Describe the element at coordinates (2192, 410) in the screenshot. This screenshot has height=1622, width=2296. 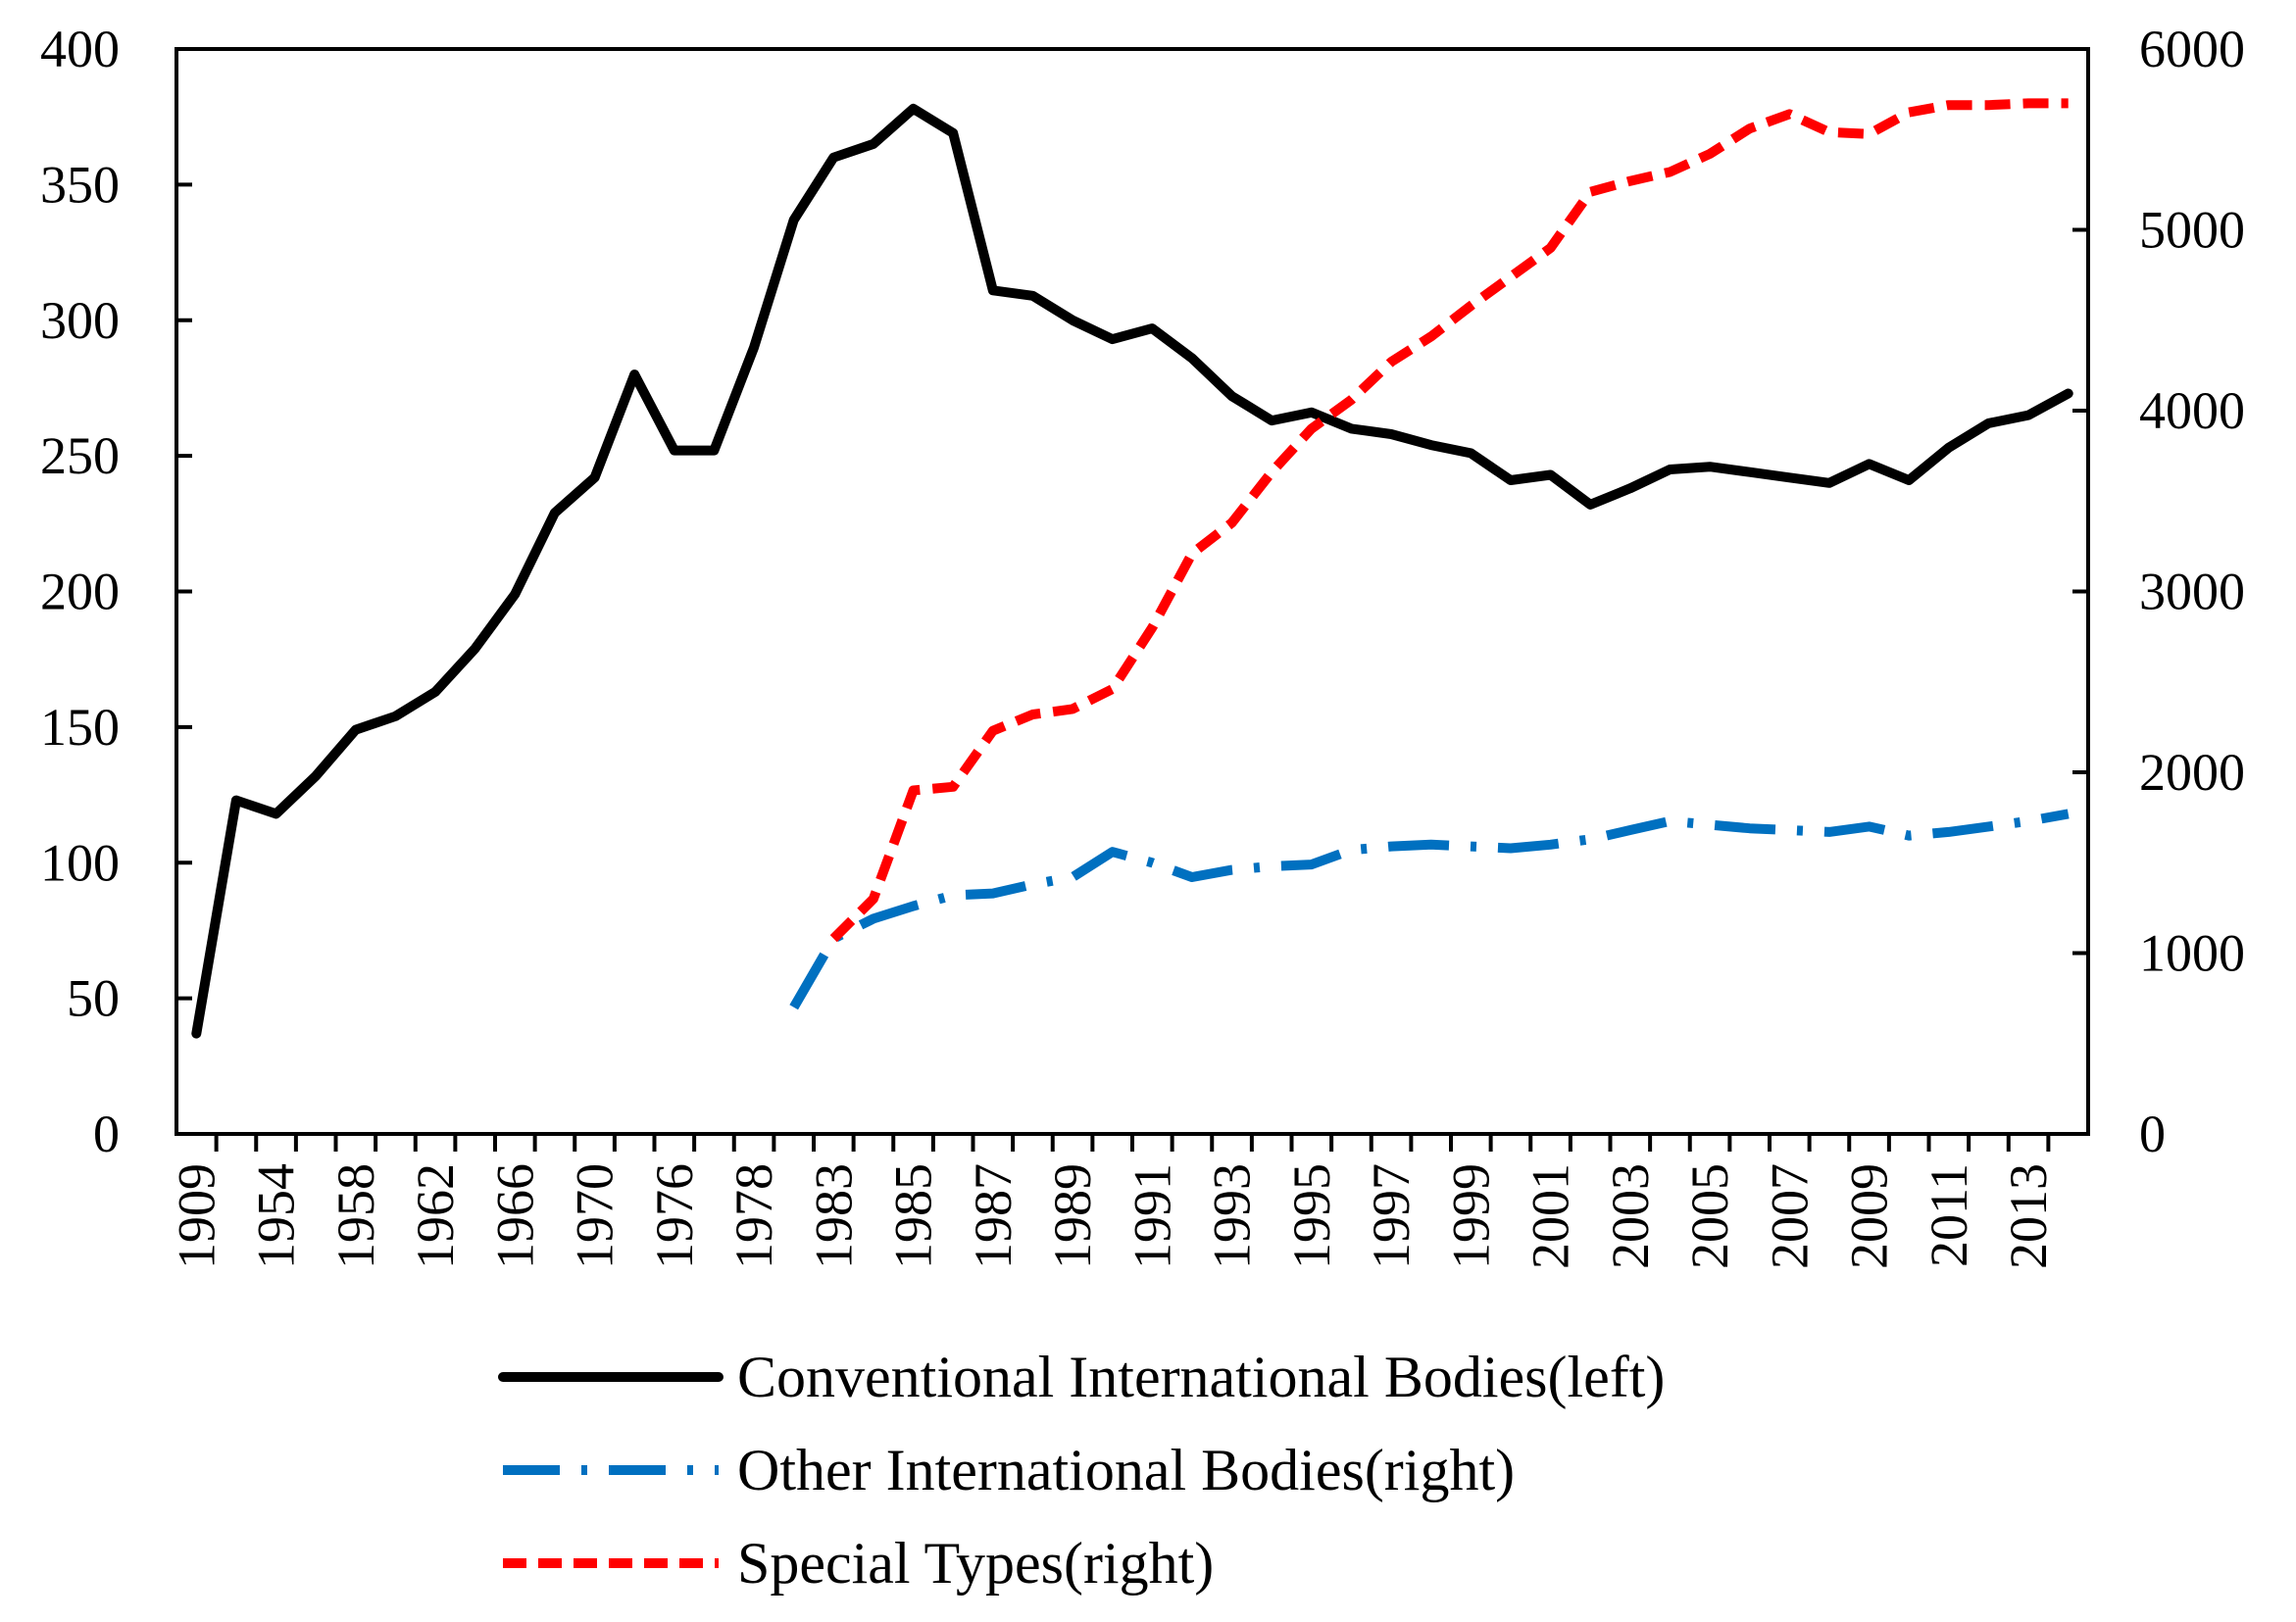
I see `right-y-tick-label: 4000` at that location.